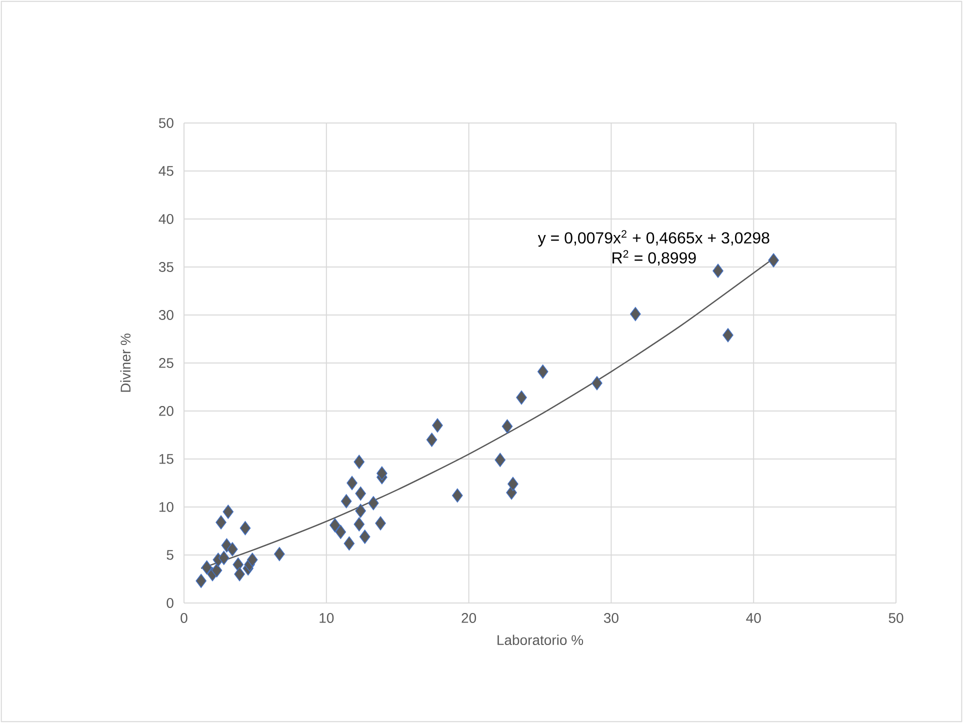  I want to click on y-tick-label: 0, so click(170, 603).